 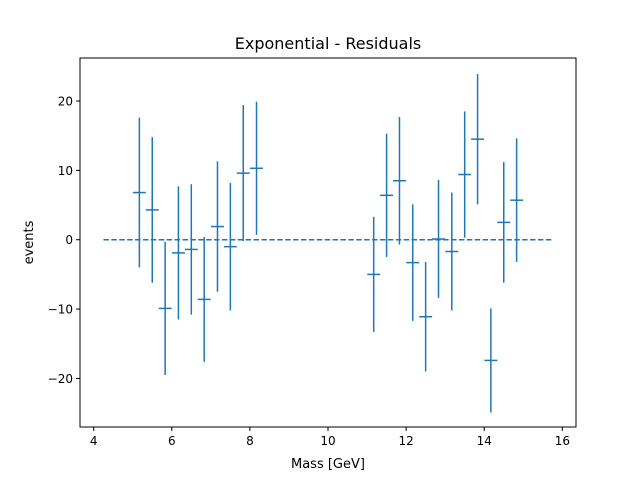 I want to click on x-tick-label: 16, so click(x=562, y=441).